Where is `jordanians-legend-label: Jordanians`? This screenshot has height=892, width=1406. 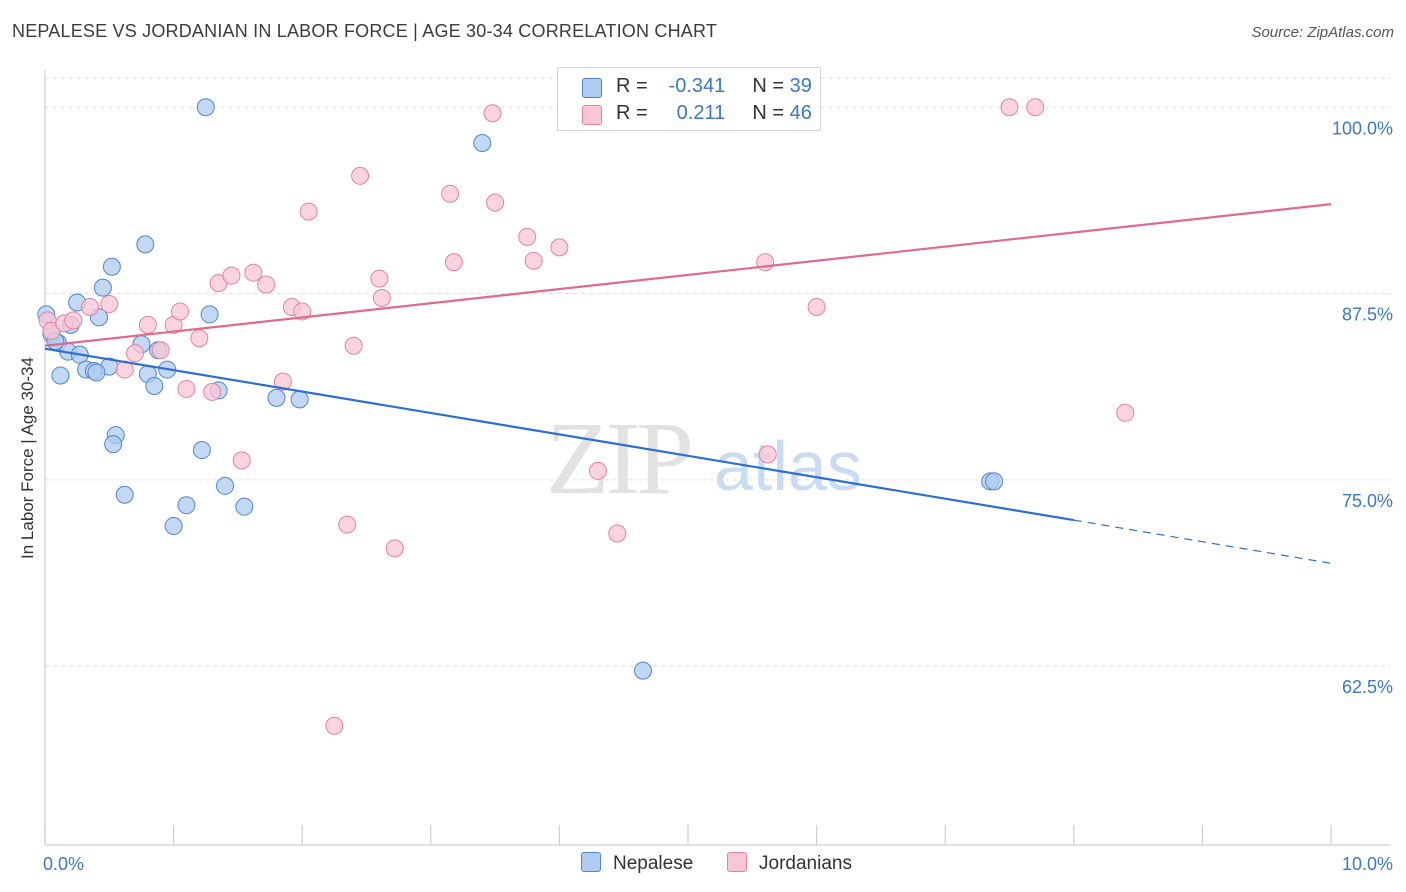 jordanians-legend-label: Jordanians is located at coordinates (805, 863).